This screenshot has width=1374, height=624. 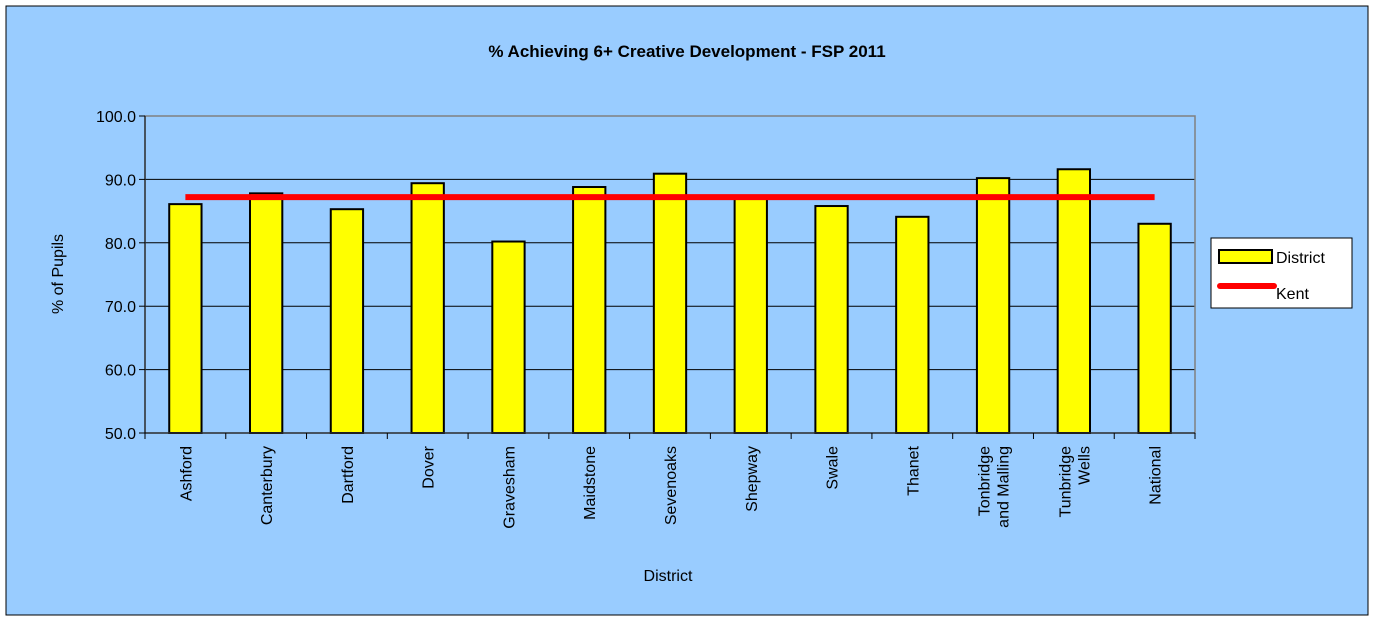 What do you see at coordinates (120, 307) in the screenshot?
I see `y-tick-label: 70.0` at bounding box center [120, 307].